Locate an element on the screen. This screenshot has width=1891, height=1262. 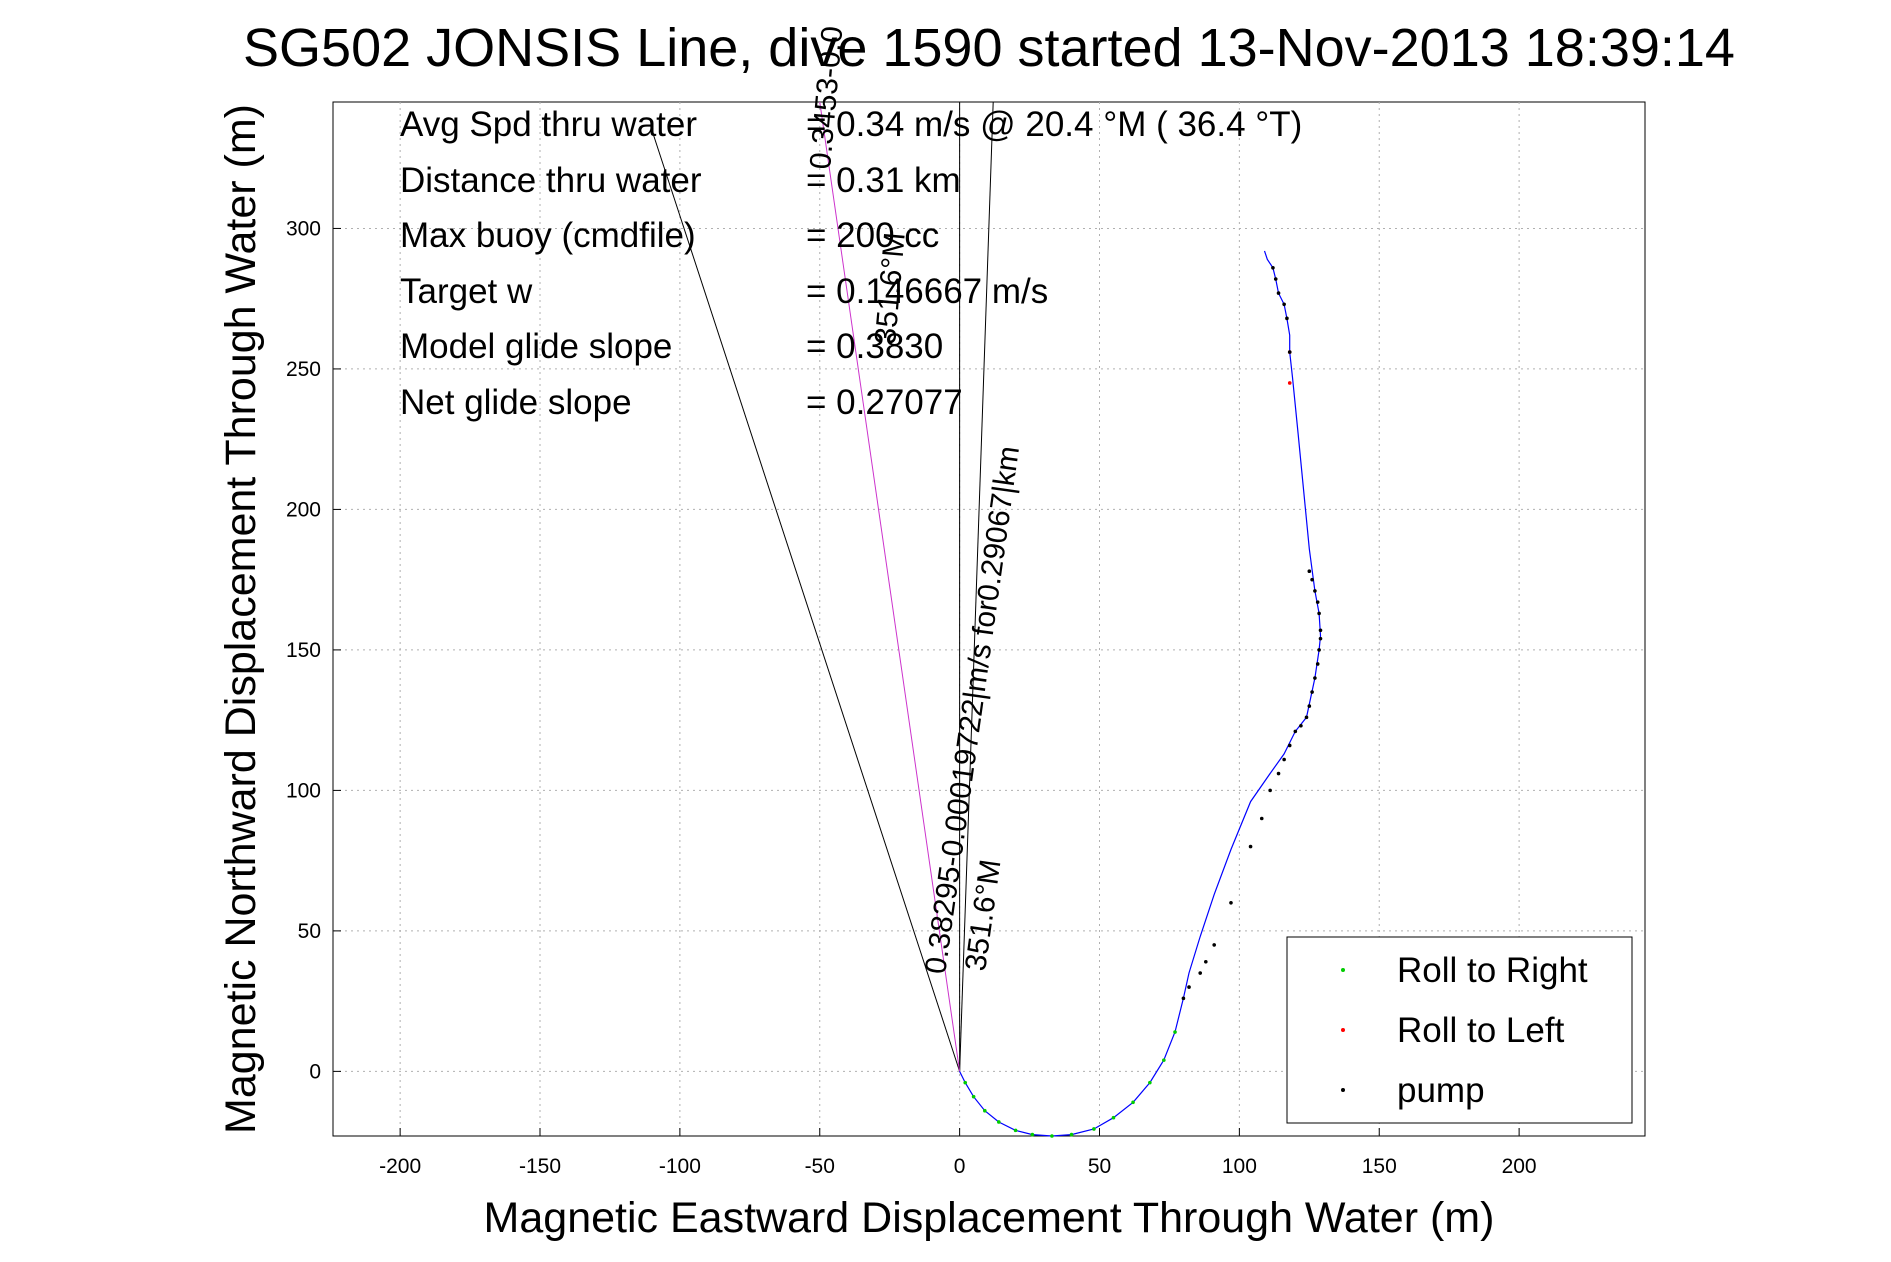
legend-marker-pump is located at coordinates (1343, 1090).